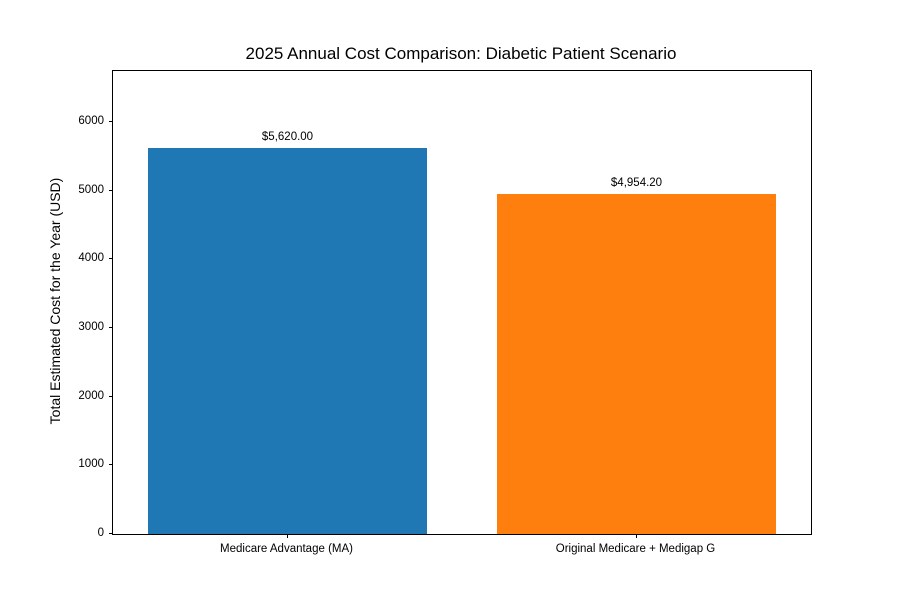 This screenshot has height=600, width=900. Describe the element at coordinates (636, 182) in the screenshot. I see `bar-value-label-1: $4,954.20` at that location.